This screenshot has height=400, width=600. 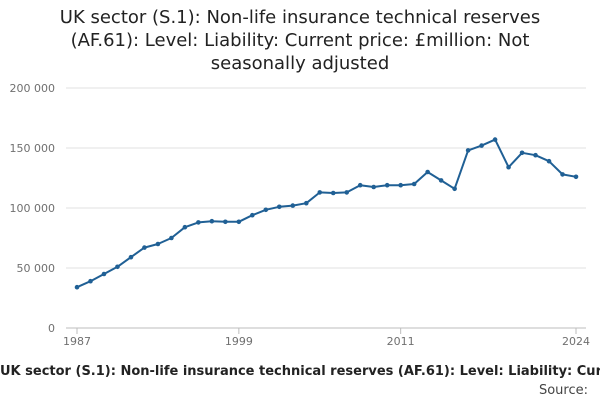 I want to click on y-tick-label: 100 000, so click(x=33, y=208).